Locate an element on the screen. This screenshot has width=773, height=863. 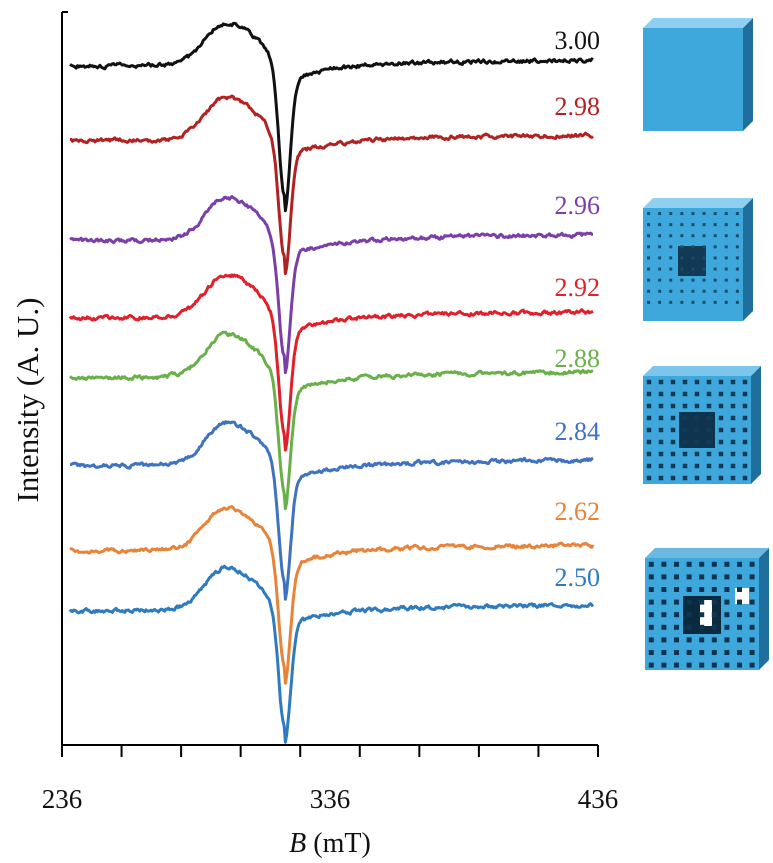
series-labels: 3.00 2.98 2.96 2.92 2.88 2.84 2.62 2.50 is located at coordinates (578, 309).